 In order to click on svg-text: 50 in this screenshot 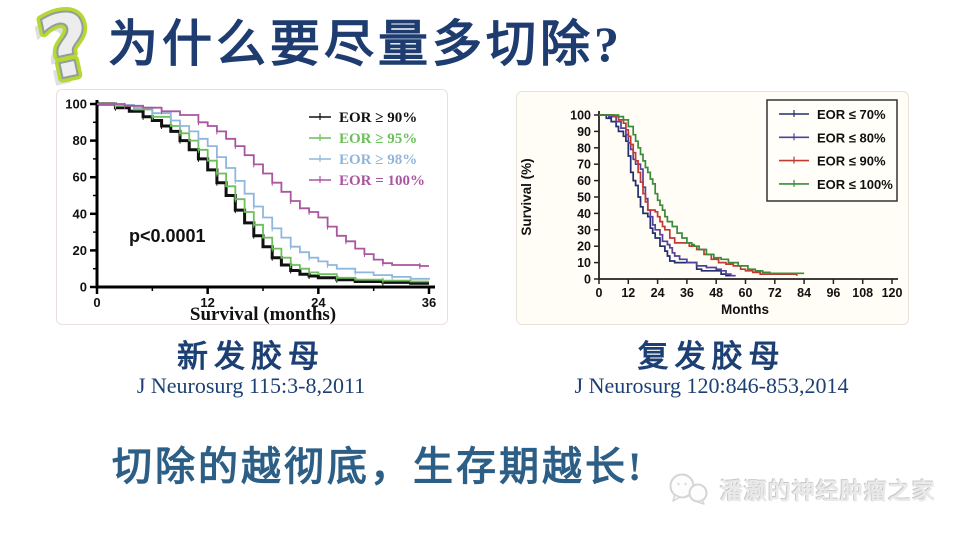, I will do `click(584, 198)`.